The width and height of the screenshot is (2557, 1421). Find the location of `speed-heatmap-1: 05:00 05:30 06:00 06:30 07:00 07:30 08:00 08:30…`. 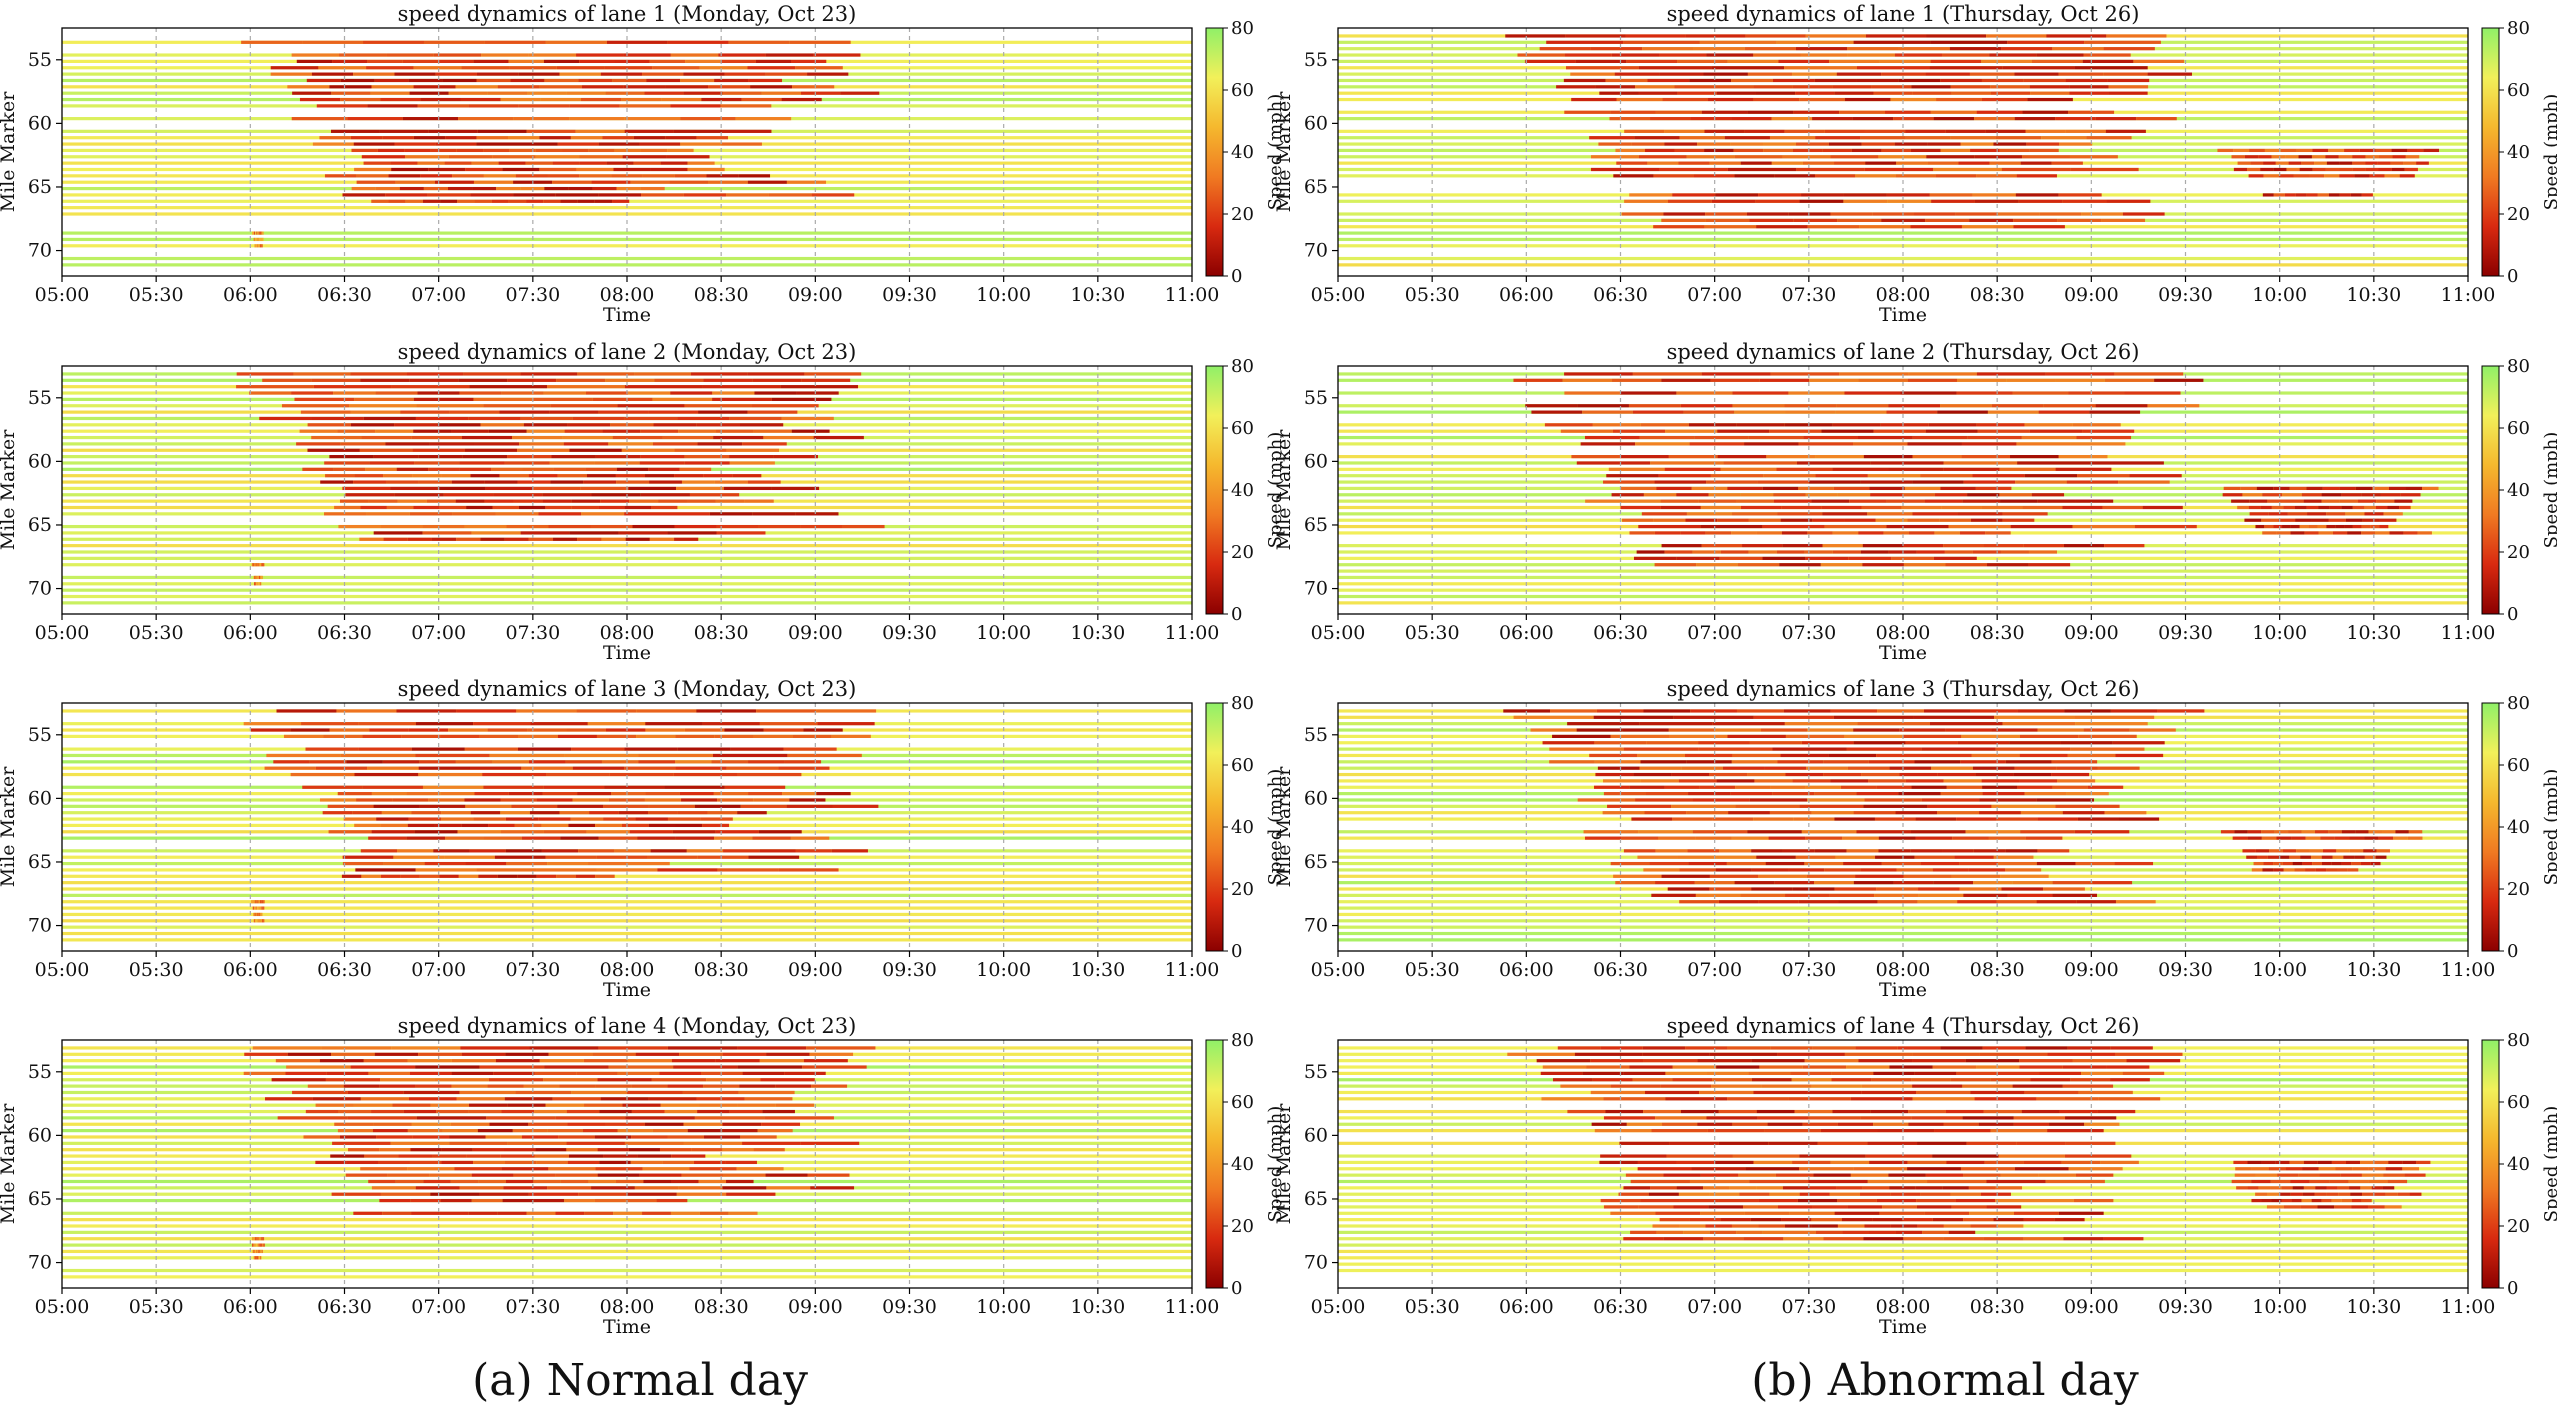

speed-heatmap-1: 05:00 05:30 06:00 06:30 07:00 07:30 08:00 08:30… is located at coordinates (643, 164).